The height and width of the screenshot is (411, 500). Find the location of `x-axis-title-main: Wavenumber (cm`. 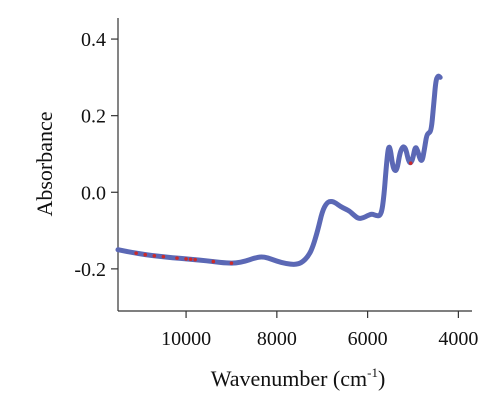

x-axis-title-main: Wavenumber (cm is located at coordinates (289, 378).